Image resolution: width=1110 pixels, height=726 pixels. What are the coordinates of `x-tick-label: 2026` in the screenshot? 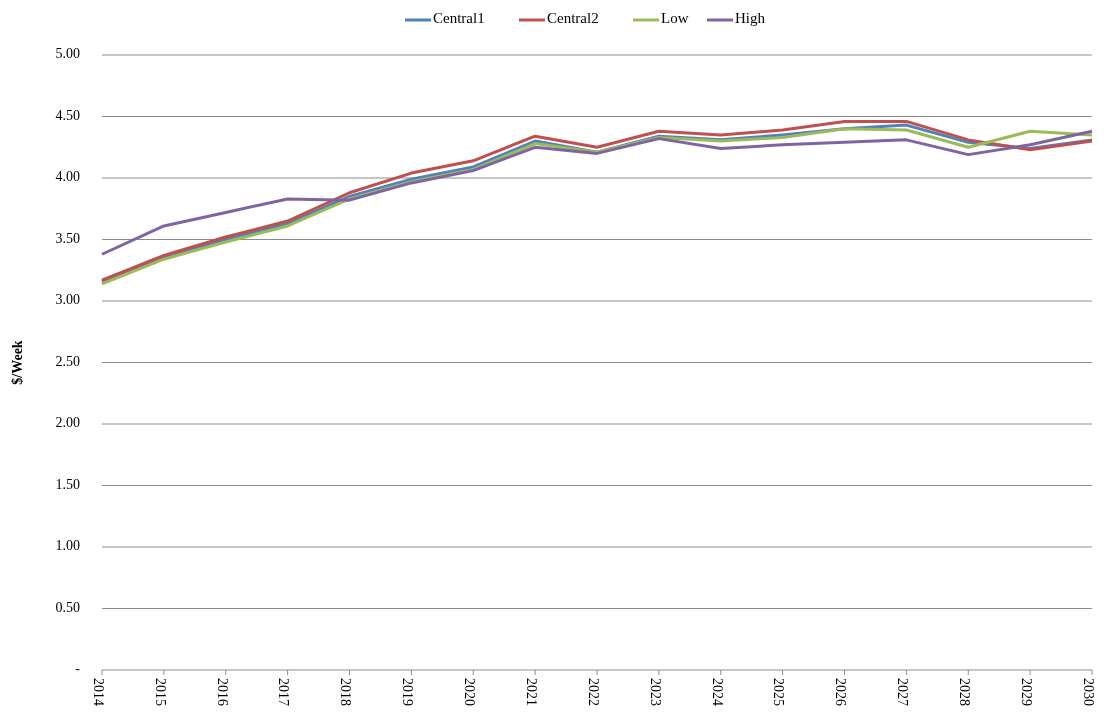 It's located at (841, 692).